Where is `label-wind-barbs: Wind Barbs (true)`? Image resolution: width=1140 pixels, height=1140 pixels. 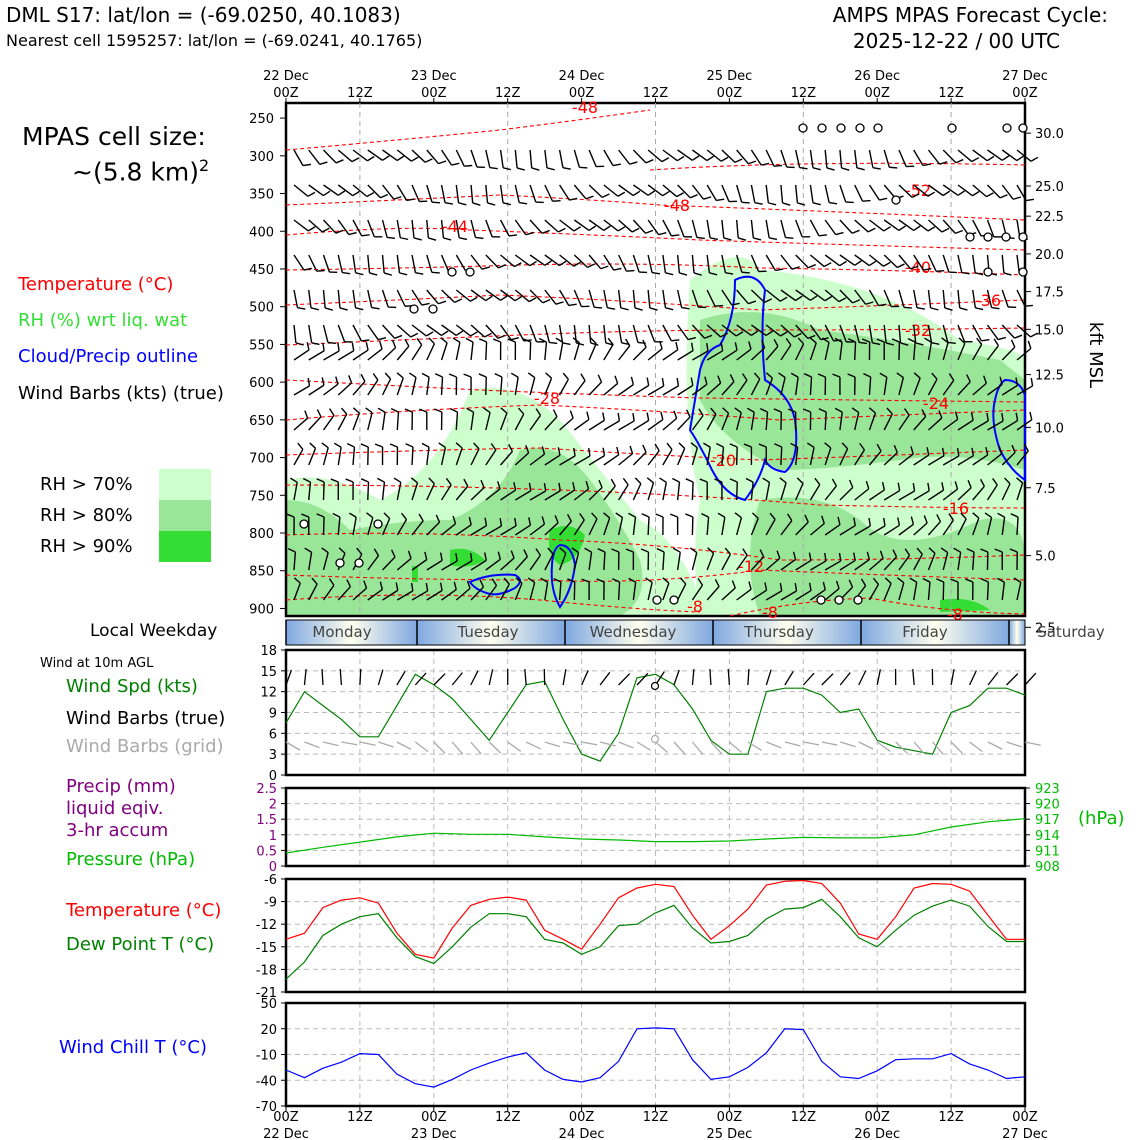 label-wind-barbs: Wind Barbs (true) is located at coordinates (146, 718).